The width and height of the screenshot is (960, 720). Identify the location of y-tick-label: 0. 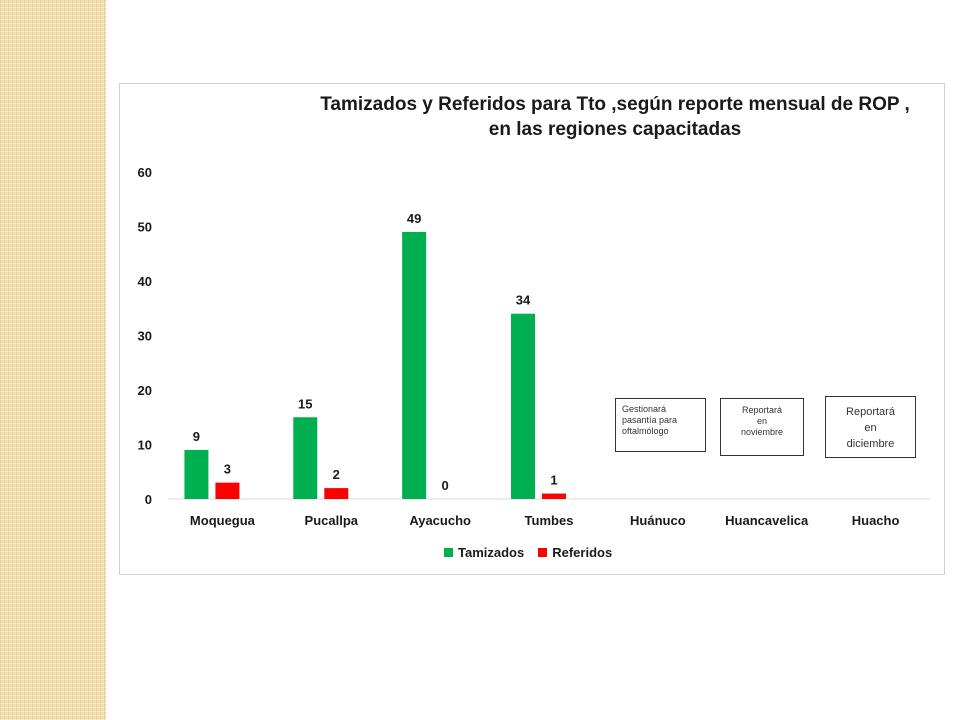
(148, 499).